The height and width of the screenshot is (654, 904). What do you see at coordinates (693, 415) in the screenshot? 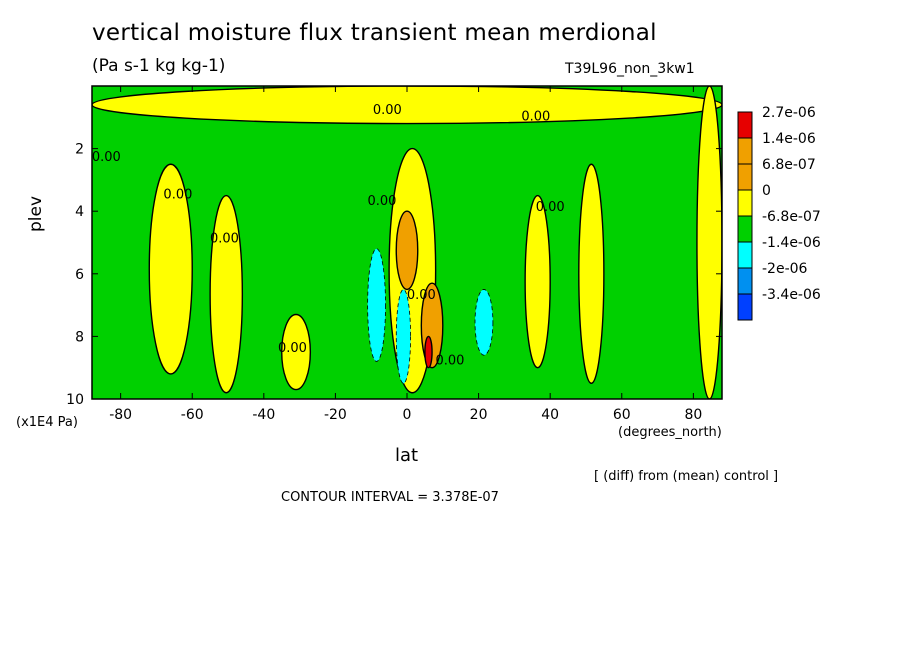
I see `x-tick-label: 80` at bounding box center [693, 415].